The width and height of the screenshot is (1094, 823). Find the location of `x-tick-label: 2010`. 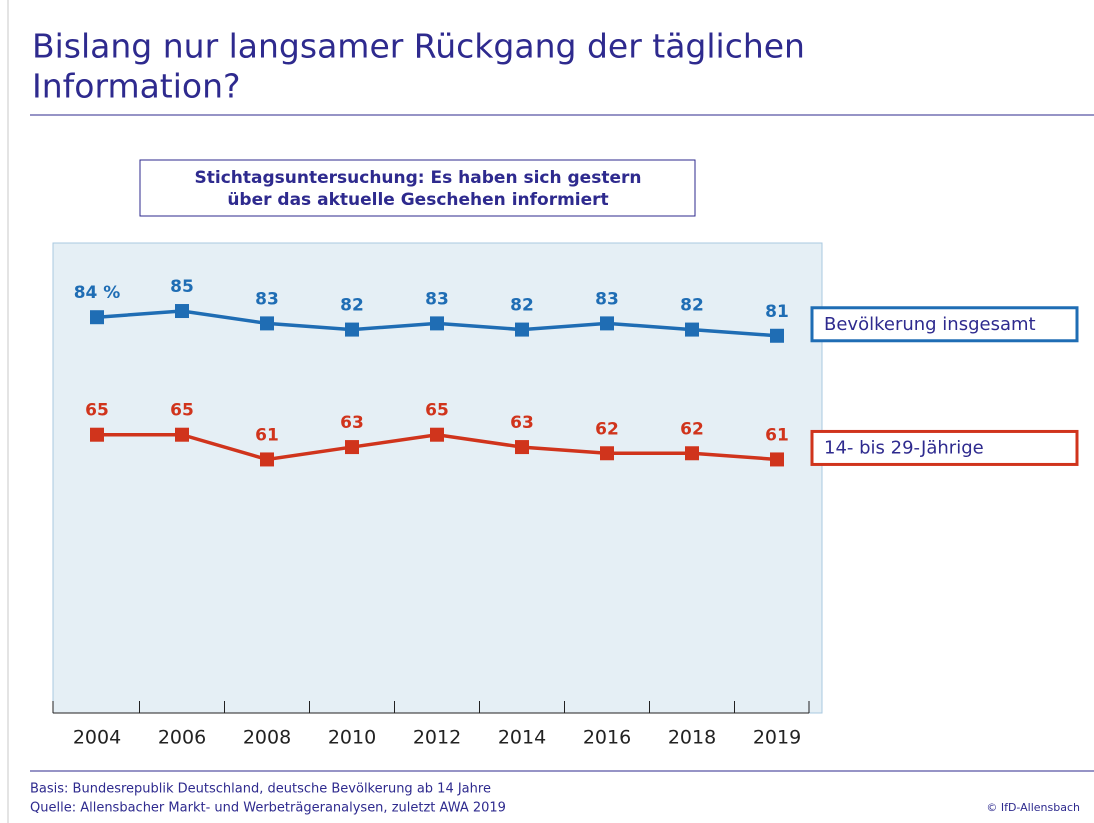

x-tick-label: 2010 is located at coordinates (352, 738).